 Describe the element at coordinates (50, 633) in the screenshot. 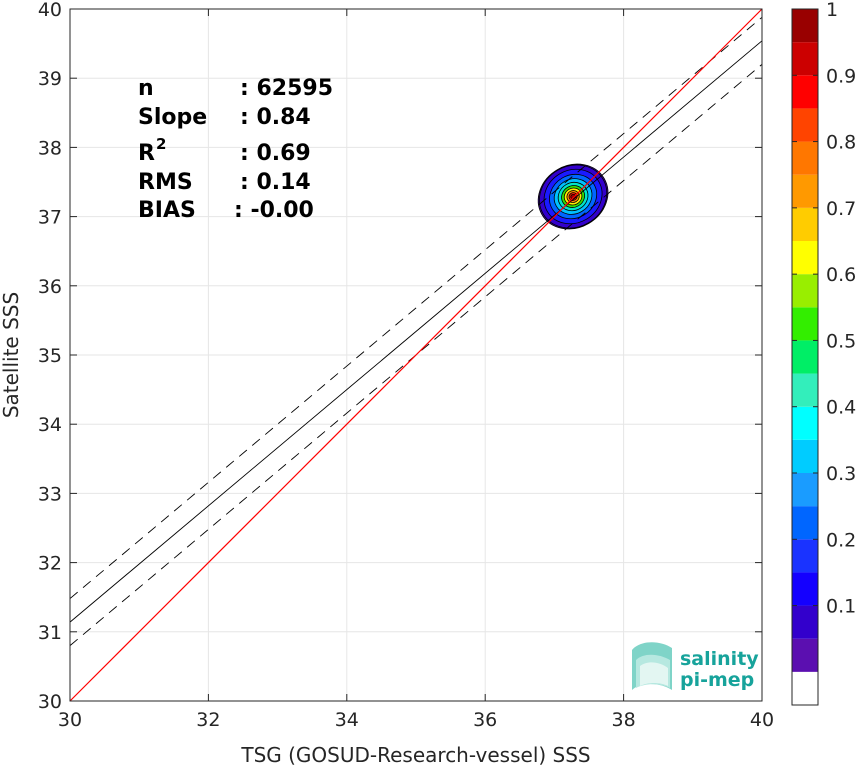

I see `y-tick-label: 31` at that location.